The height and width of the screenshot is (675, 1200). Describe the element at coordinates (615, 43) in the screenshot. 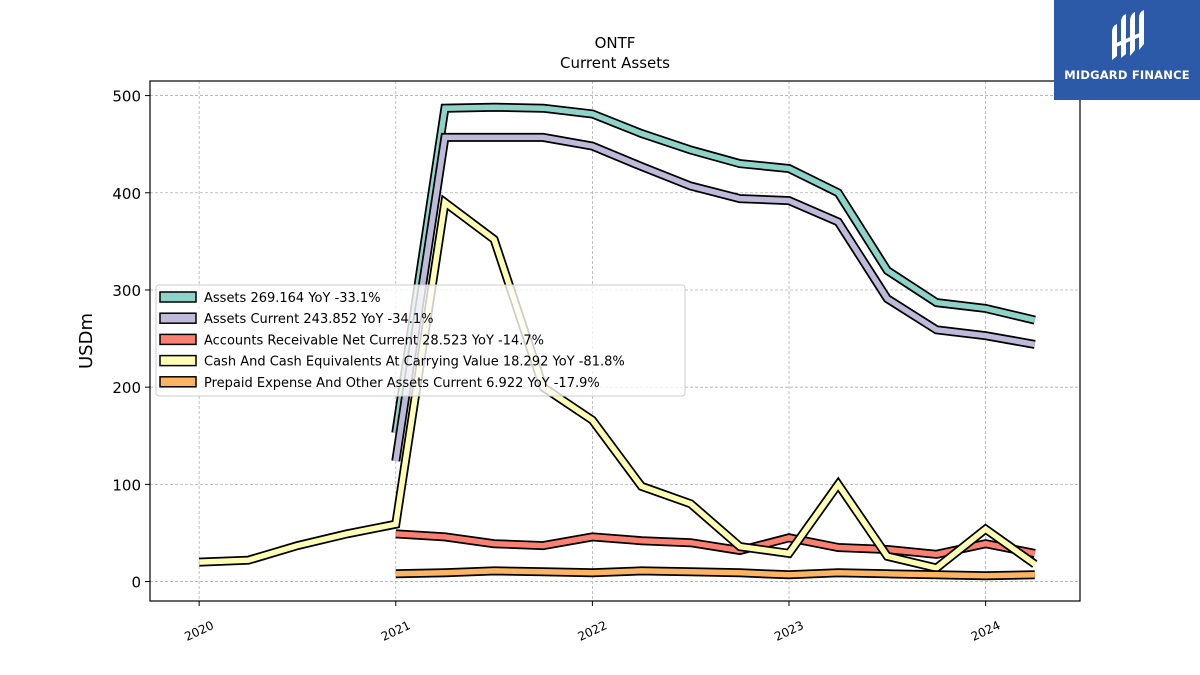

I see `chart-title: ONTF` at that location.